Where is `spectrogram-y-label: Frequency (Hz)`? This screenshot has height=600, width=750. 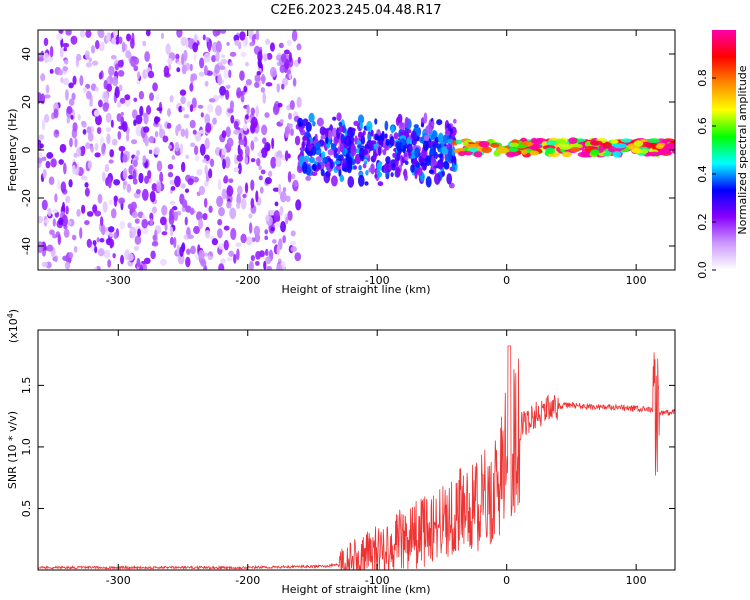 spectrogram-y-label: Frequency (Hz) is located at coordinates (12, 150).